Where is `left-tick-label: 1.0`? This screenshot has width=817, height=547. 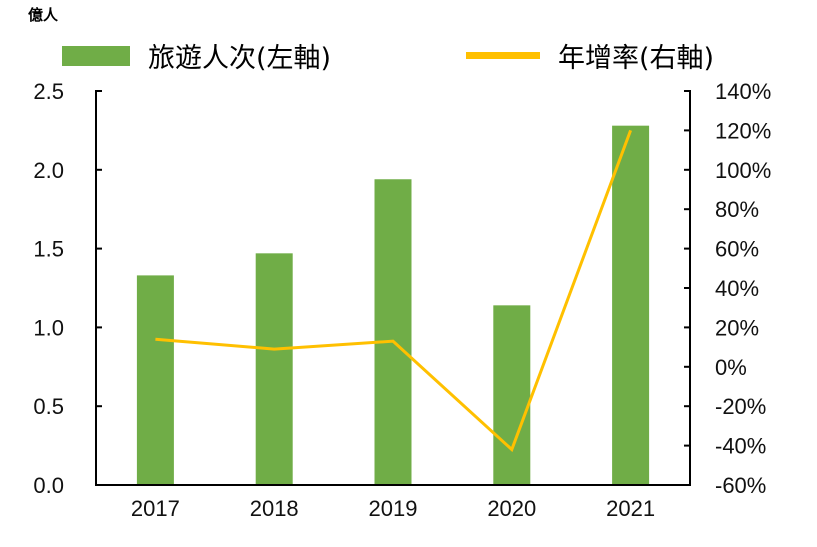
left-tick-label: 1.0 is located at coordinates (48, 327).